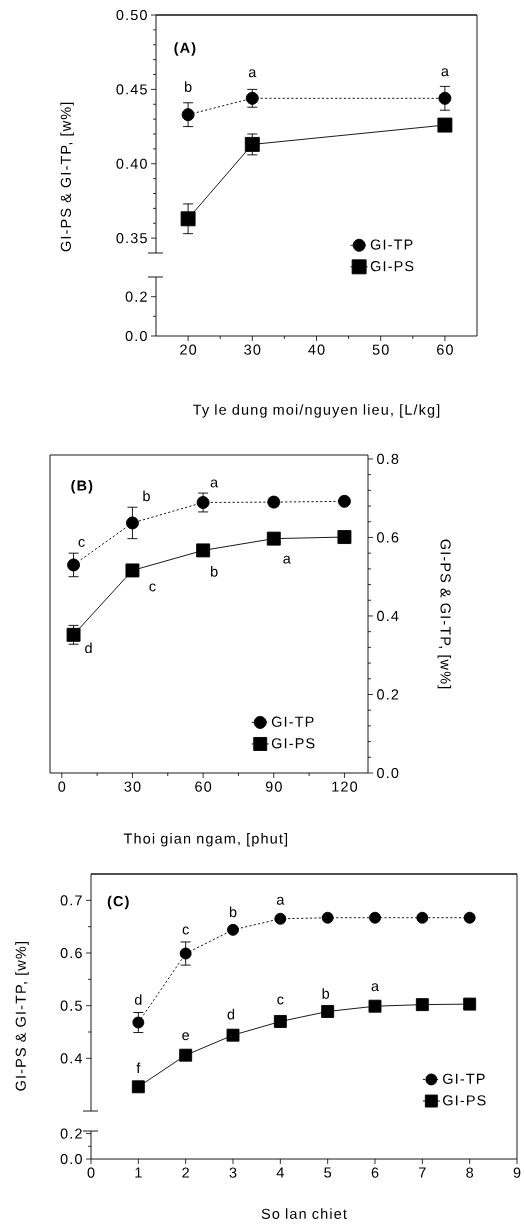 Image resolution: width=524 pixels, height=1226 pixels. Describe the element at coordinates (233, 1172) in the screenshot. I see `x-tick-label: 3` at that location.